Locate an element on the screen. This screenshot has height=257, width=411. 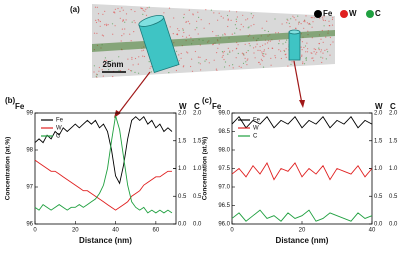
x-axis-label: Distance (nm) is located at coordinates (302, 240).